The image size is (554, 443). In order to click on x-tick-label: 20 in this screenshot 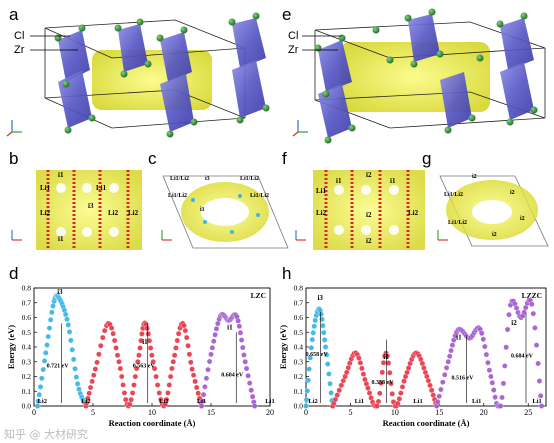, I will do `click(270, 412)`.